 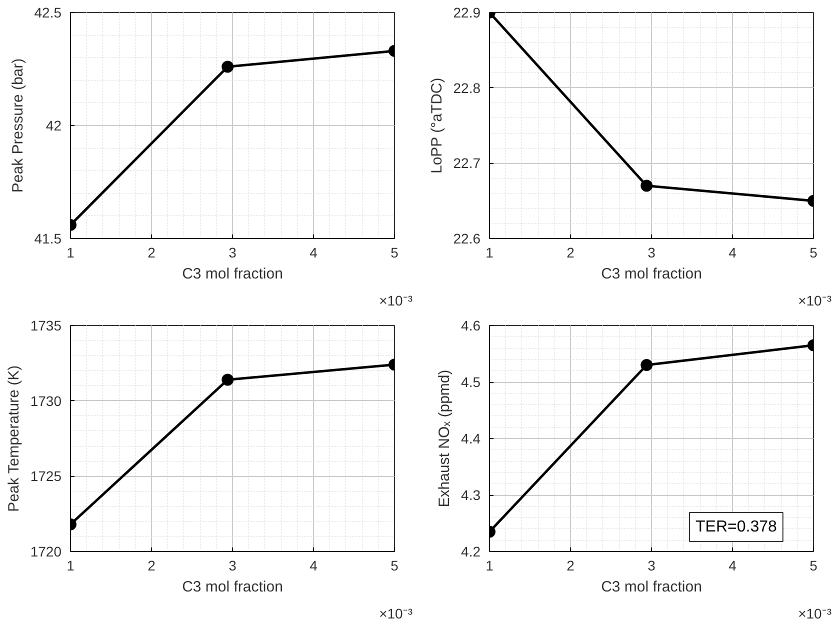 I want to click on y-tick-label: 42, so click(x=54, y=126).